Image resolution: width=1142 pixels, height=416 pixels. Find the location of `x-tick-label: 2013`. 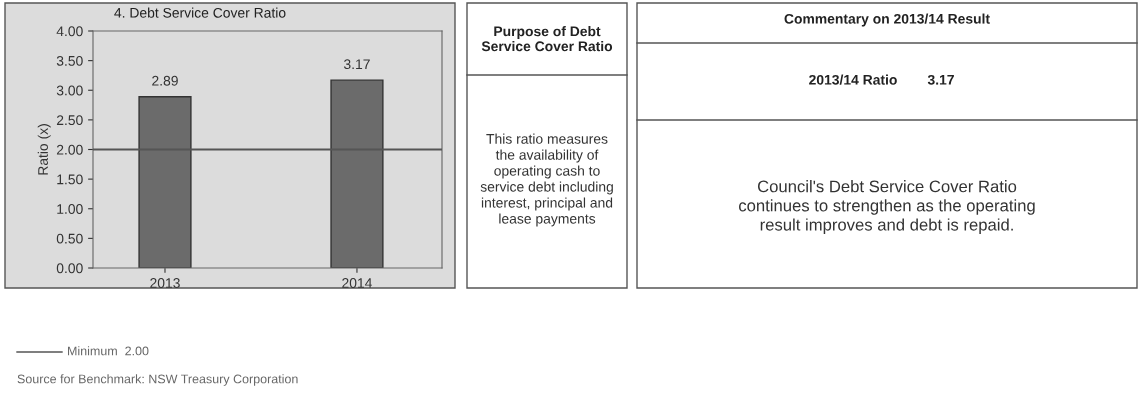

x-tick-label: 2013 is located at coordinates (165, 283).